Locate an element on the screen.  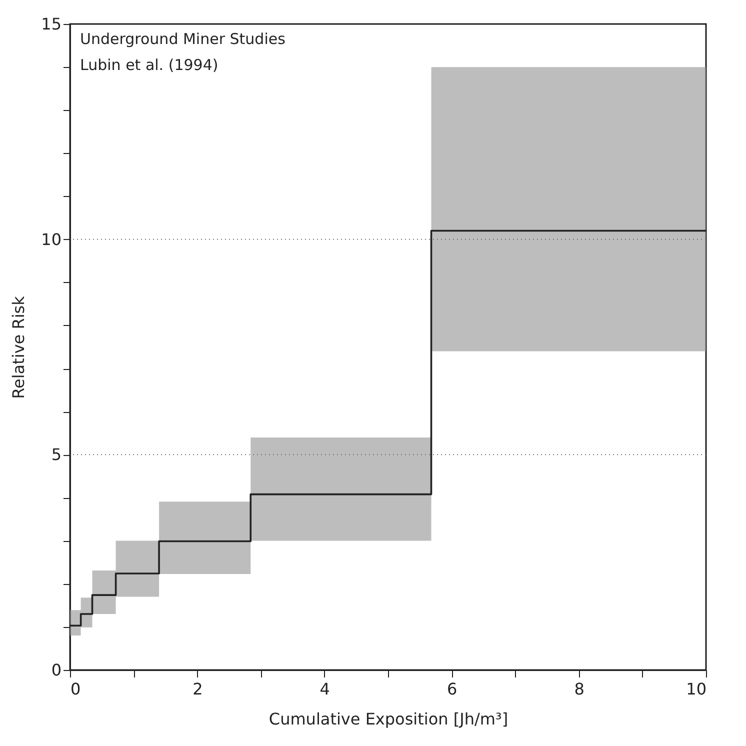
y-tick-label: 10 is located at coordinates (51, 239).